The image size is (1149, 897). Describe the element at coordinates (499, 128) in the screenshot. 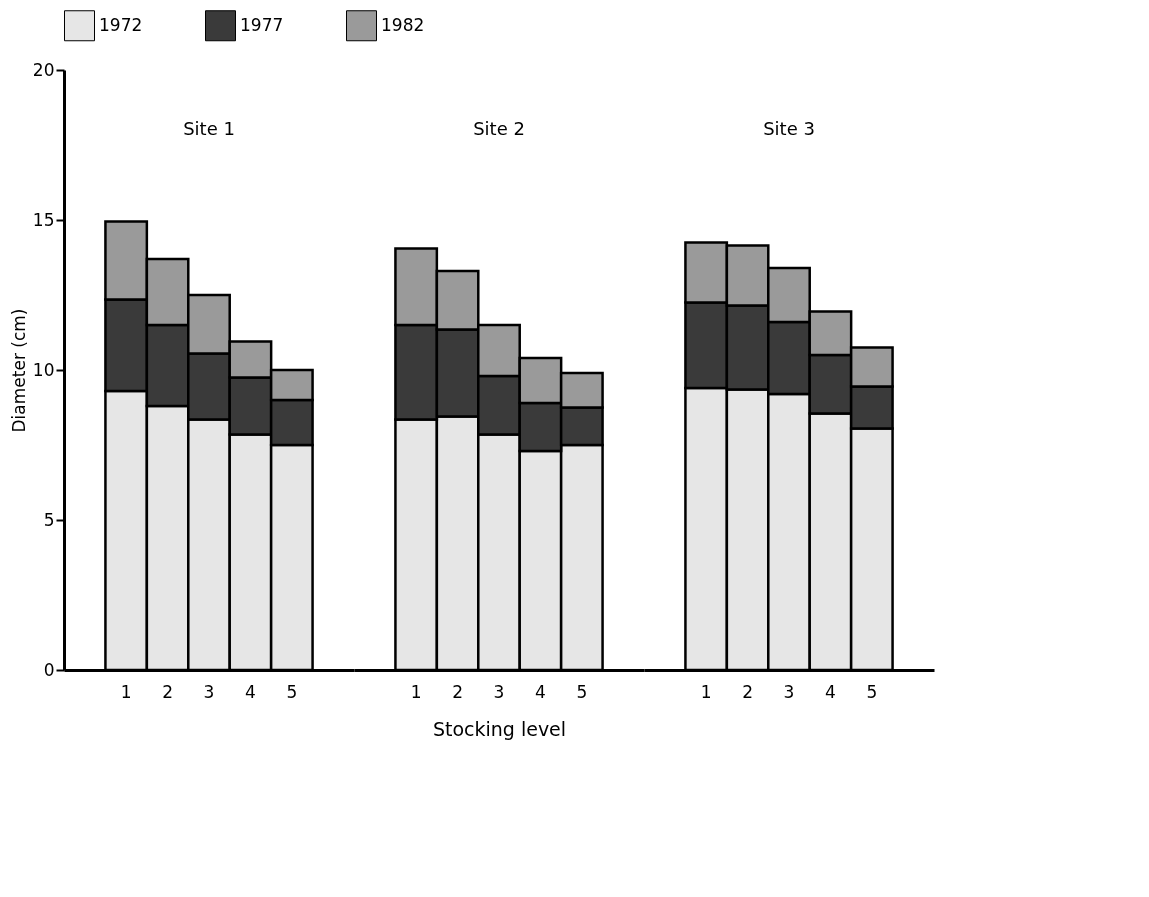

I see `annotation: Site 2` at that location.